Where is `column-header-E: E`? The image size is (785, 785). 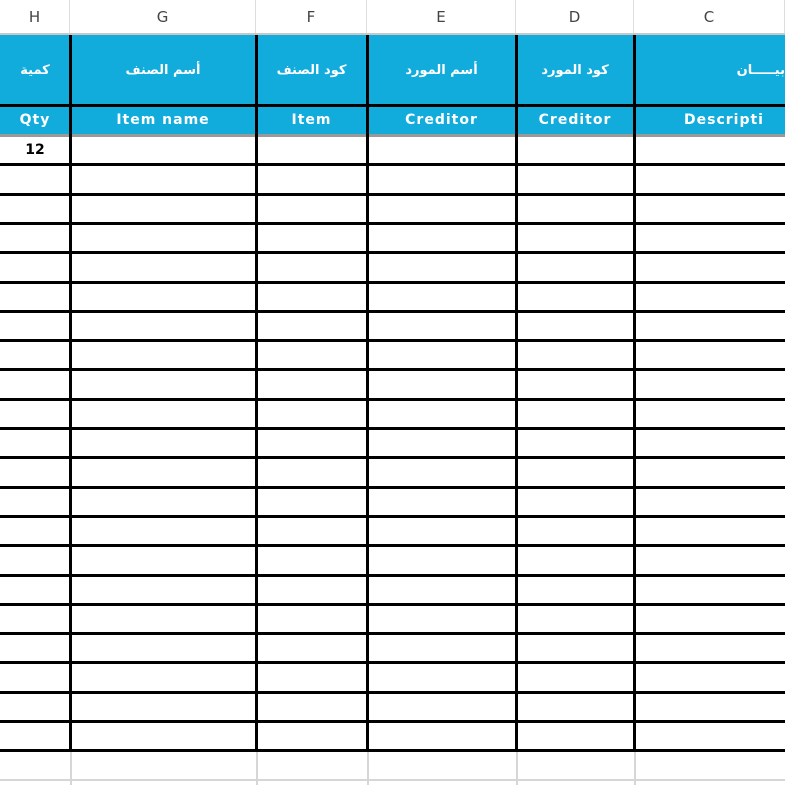 column-header-E: E is located at coordinates (441, 16).